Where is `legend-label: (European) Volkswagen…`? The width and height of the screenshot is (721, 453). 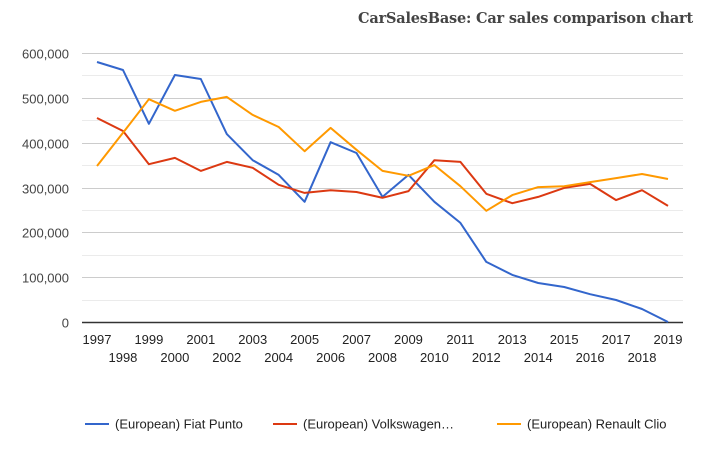 legend-label: (European) Volkswagen… is located at coordinates (378, 424).